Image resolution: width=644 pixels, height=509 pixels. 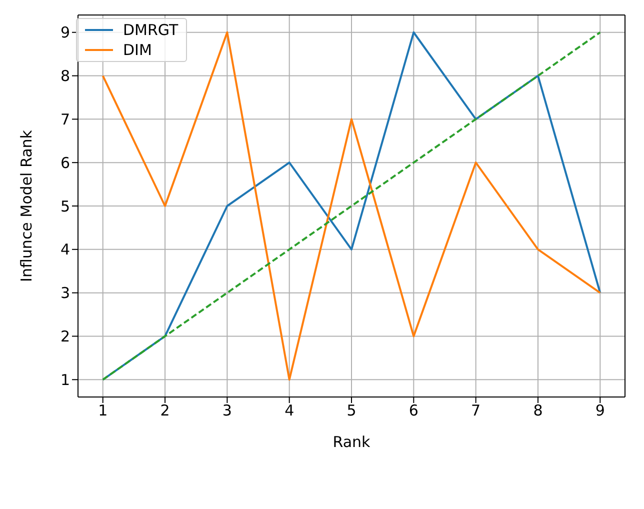 I want to click on x-tick-label: 6, so click(x=413, y=411).